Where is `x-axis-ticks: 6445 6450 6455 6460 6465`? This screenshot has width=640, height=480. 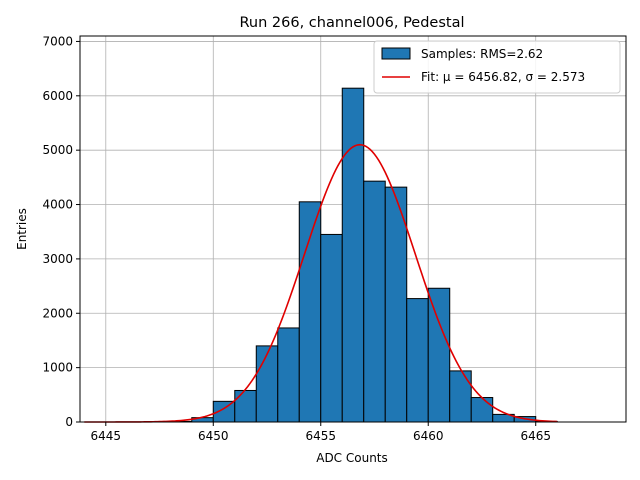 x-axis-ticks: 6445 6450 6455 6460 6465 is located at coordinates (321, 432).